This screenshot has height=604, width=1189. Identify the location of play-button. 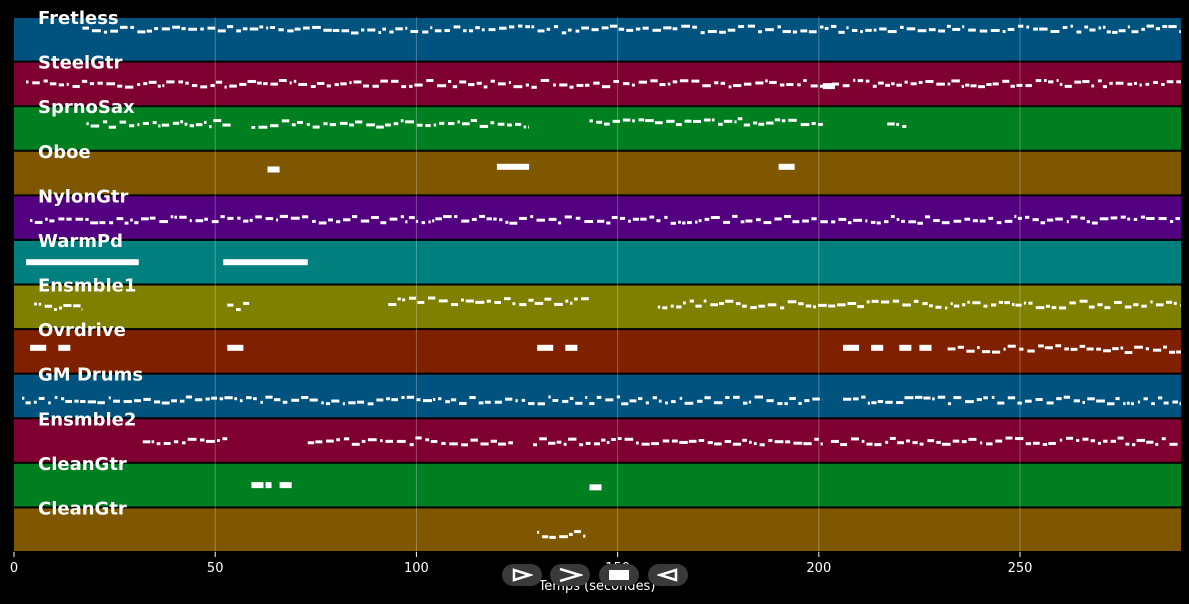
(522, 575).